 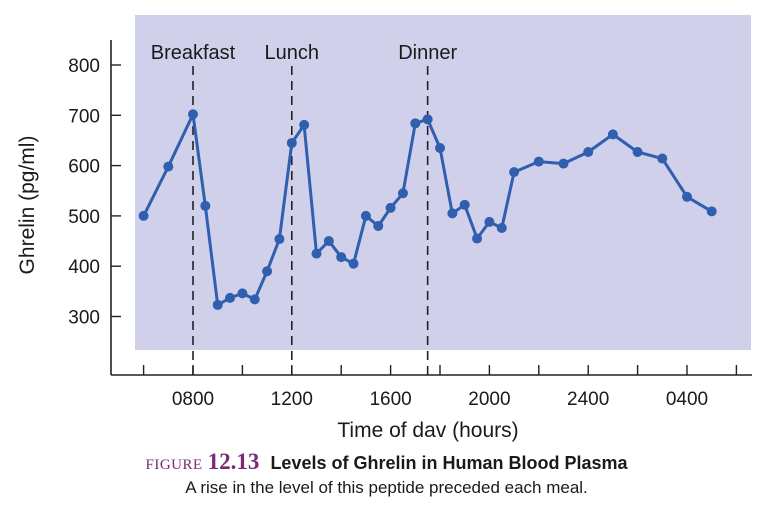 I want to click on y-tick-label: 500, so click(x=84, y=217).